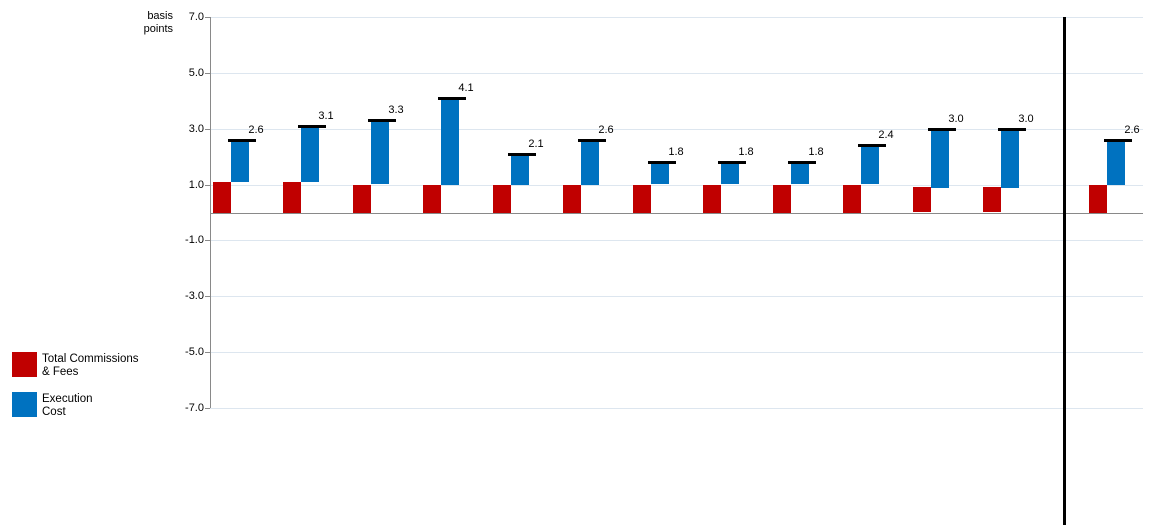 The height and width of the screenshot is (528, 1165). Describe the element at coordinates (1116, 162) in the screenshot. I see `bar-execution-previous-12-months` at that location.